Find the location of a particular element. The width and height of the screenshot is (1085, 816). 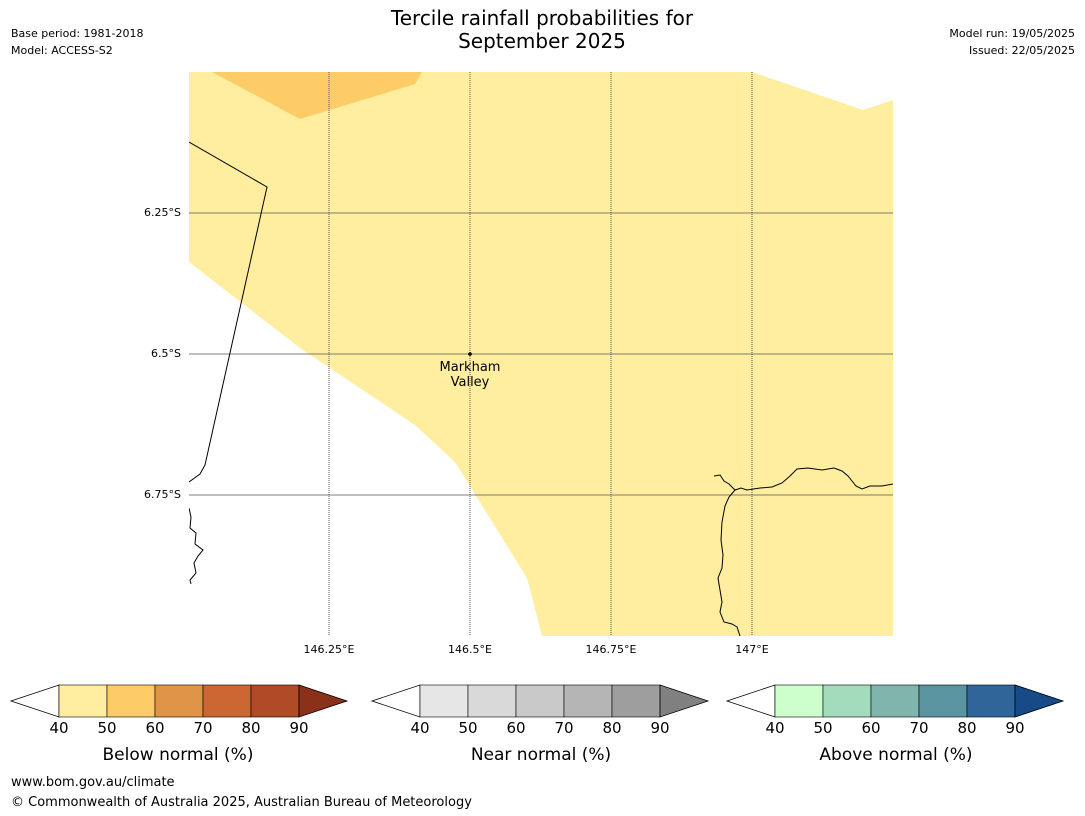

place-label-line-1: Markham is located at coordinates (470, 367).